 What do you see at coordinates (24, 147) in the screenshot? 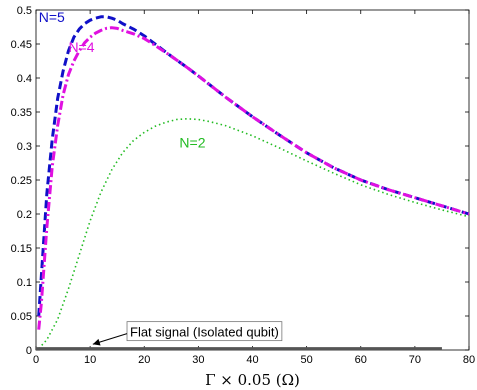
I see `y-tick-label: 0.3` at bounding box center [24, 147].